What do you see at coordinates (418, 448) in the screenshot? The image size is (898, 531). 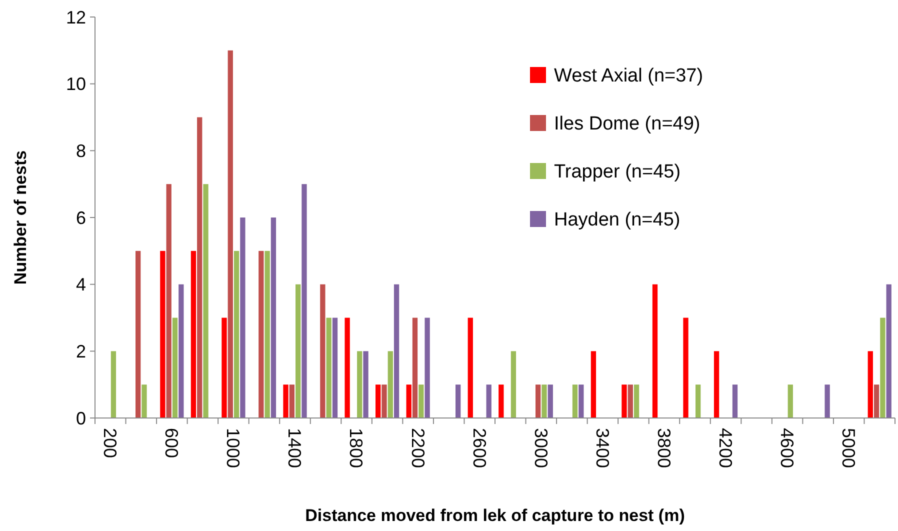 I see `x-tick-label: 2200` at bounding box center [418, 448].